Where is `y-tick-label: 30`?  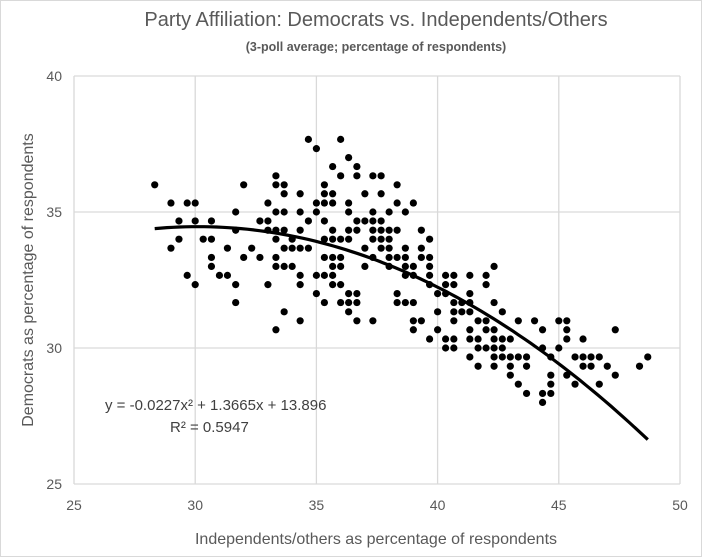
y-tick-label: 30 is located at coordinates (54, 348).